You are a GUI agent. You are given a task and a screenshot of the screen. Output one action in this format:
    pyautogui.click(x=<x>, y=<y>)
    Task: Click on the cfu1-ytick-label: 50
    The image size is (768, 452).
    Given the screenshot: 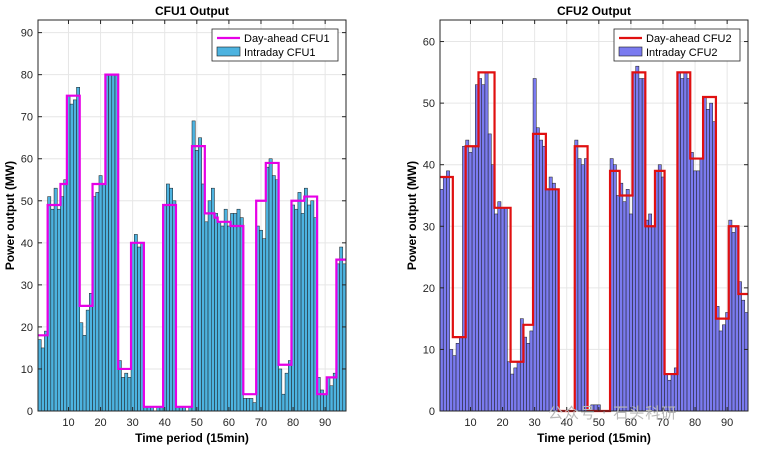 What is the action you would take?
    pyautogui.click(x=27, y=202)
    